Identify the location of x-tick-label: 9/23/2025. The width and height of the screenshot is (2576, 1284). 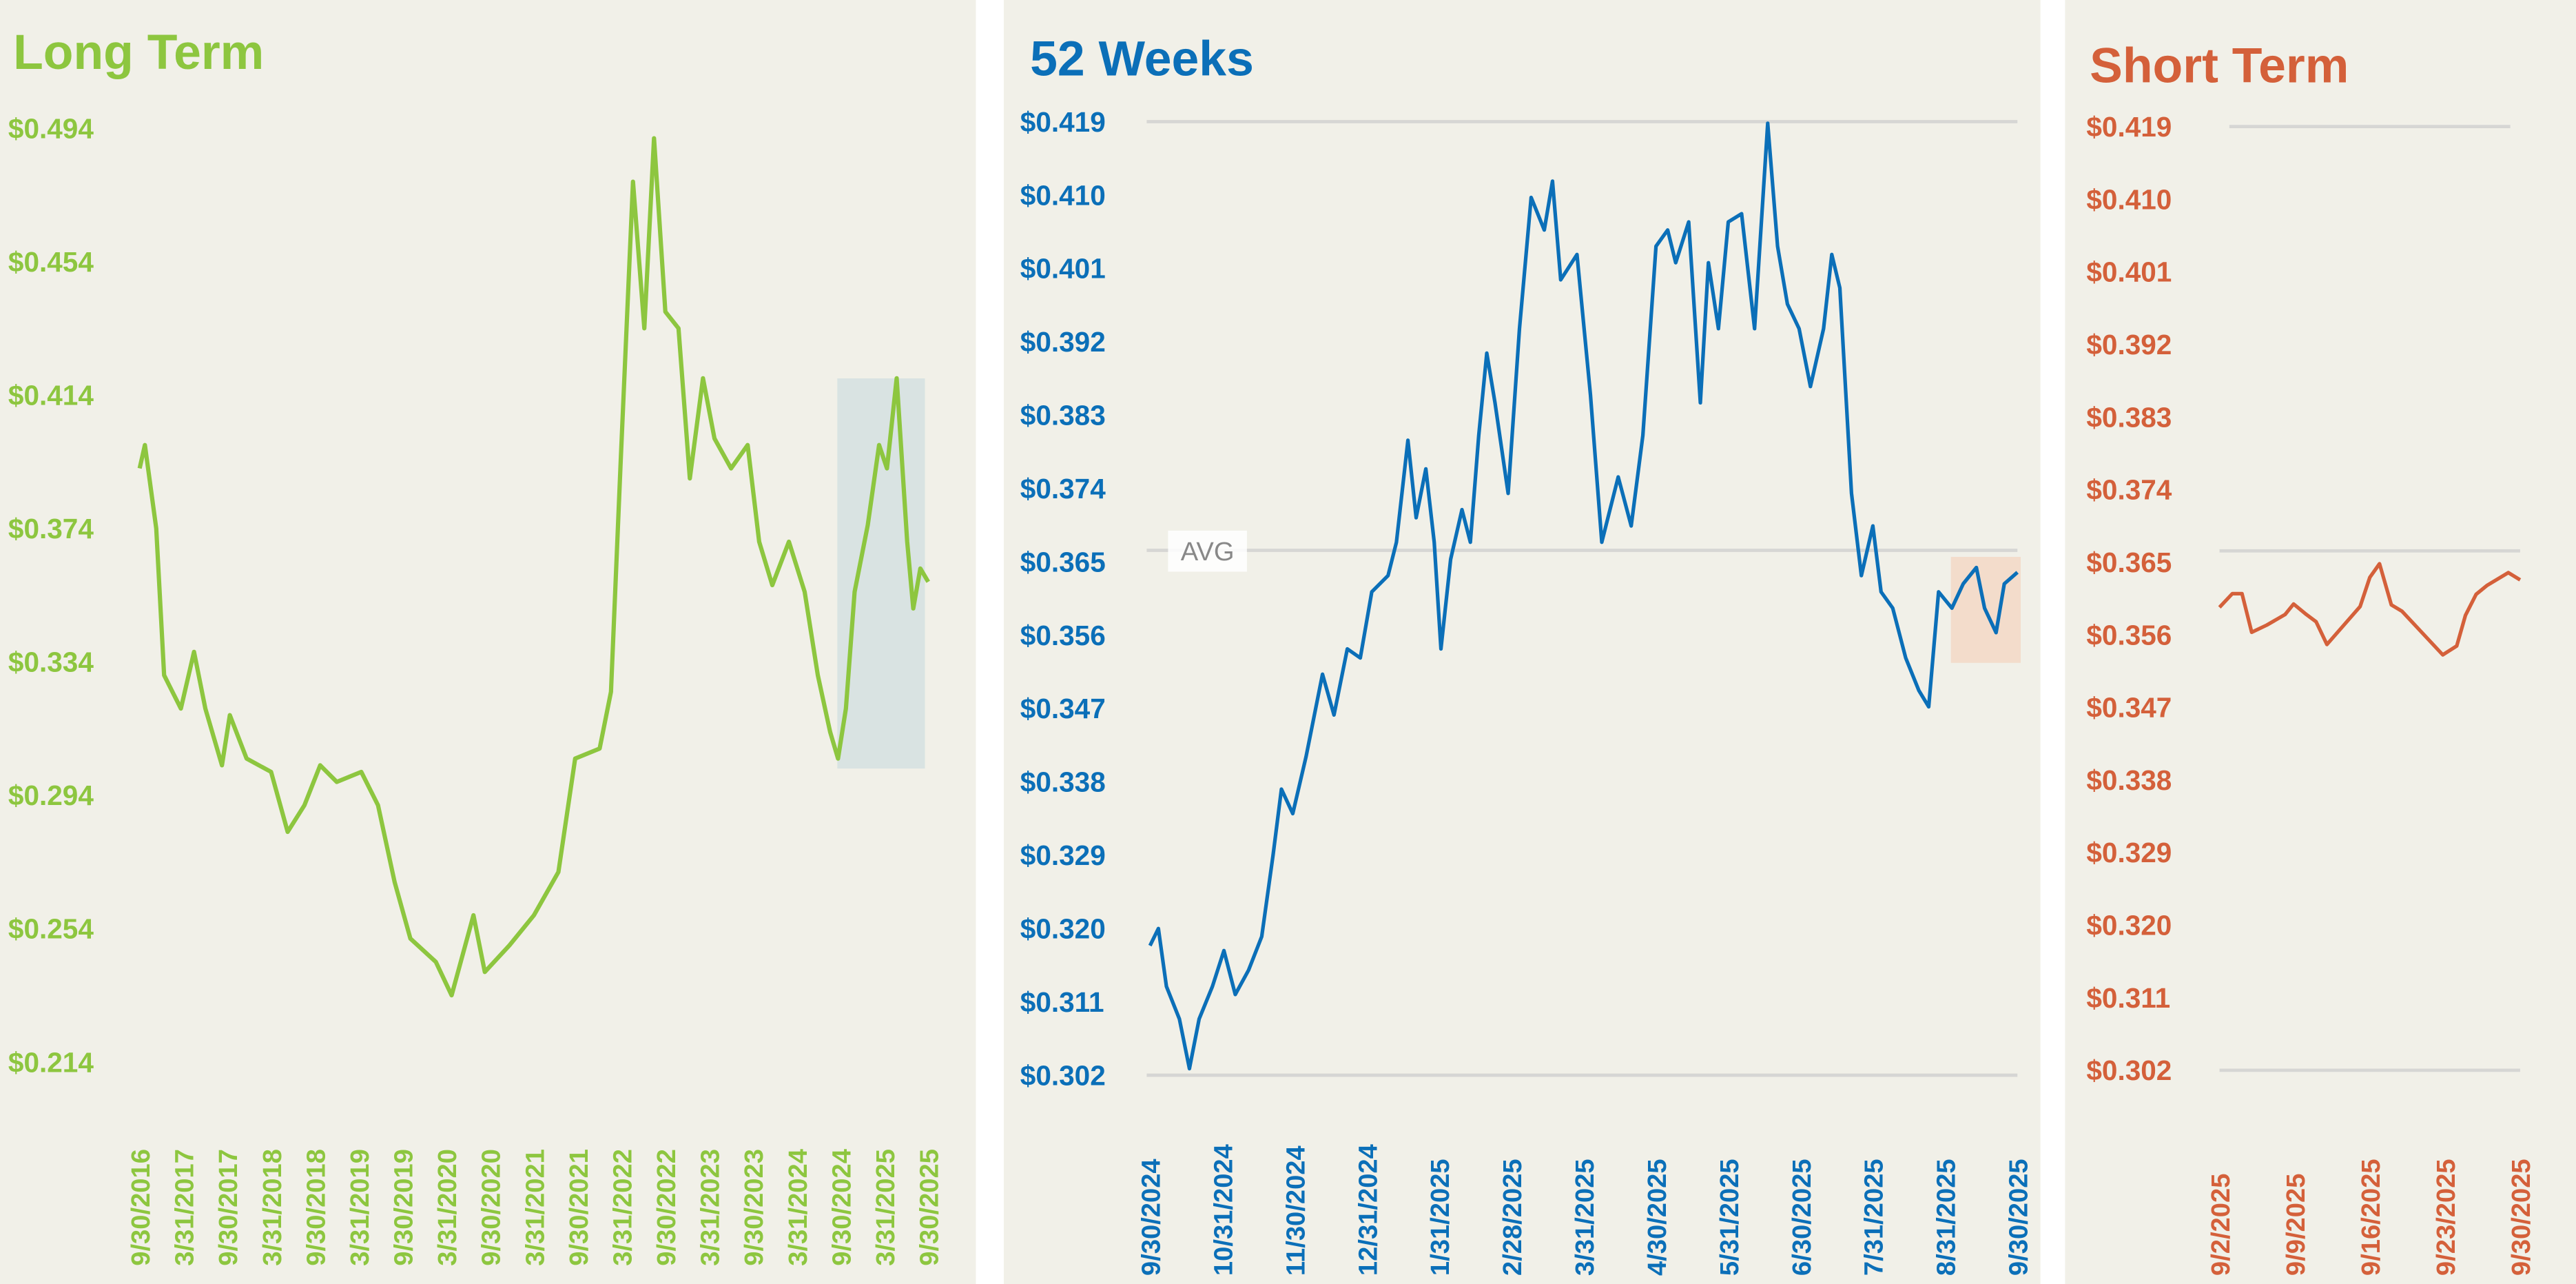
(2446, 1217).